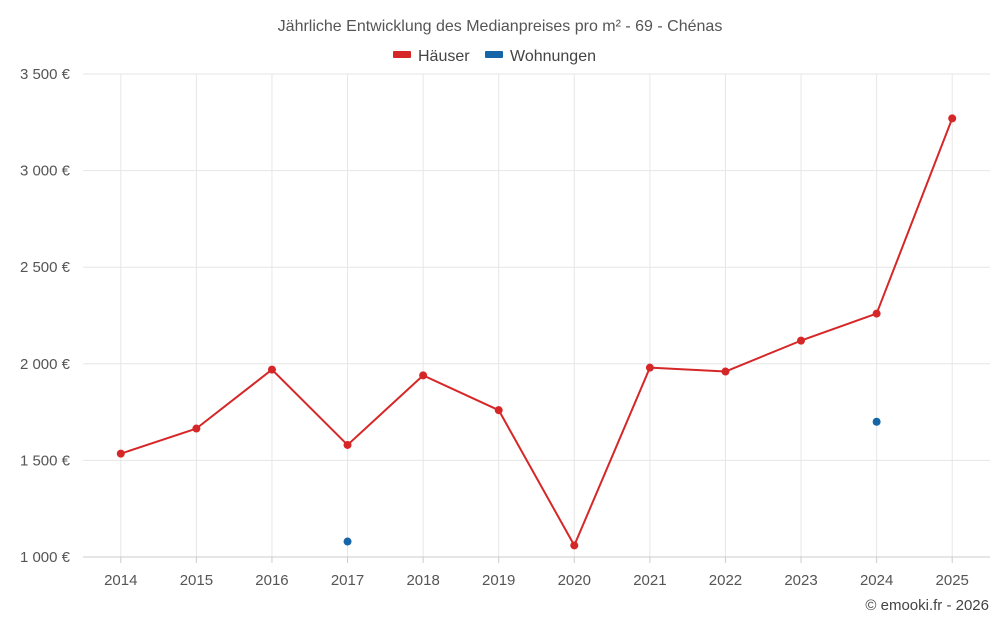 This screenshot has width=1000, height=625. I want to click on x-tick-label: 2016, so click(271, 580).